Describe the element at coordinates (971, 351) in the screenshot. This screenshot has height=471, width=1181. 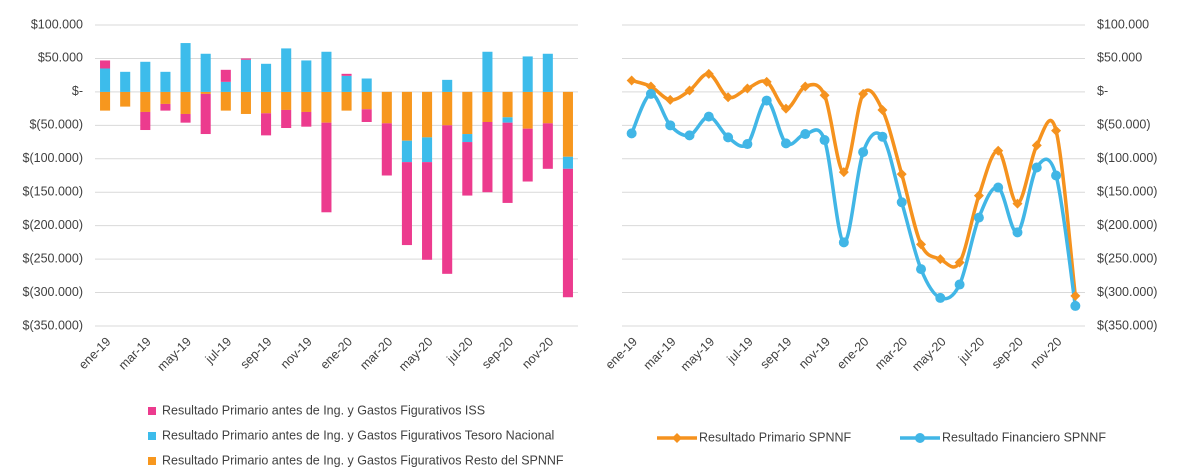
I see `x-tick-label: jul-20` at that location.